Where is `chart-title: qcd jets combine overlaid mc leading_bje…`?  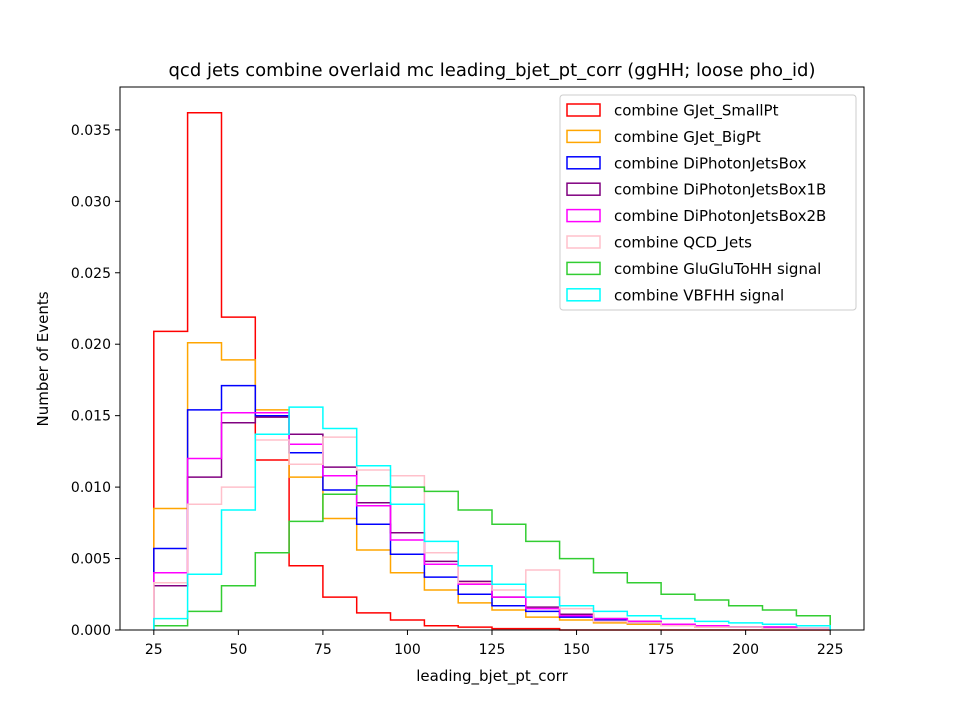
chart-title: qcd jets combine overlaid mc leading_bje… is located at coordinates (492, 70).